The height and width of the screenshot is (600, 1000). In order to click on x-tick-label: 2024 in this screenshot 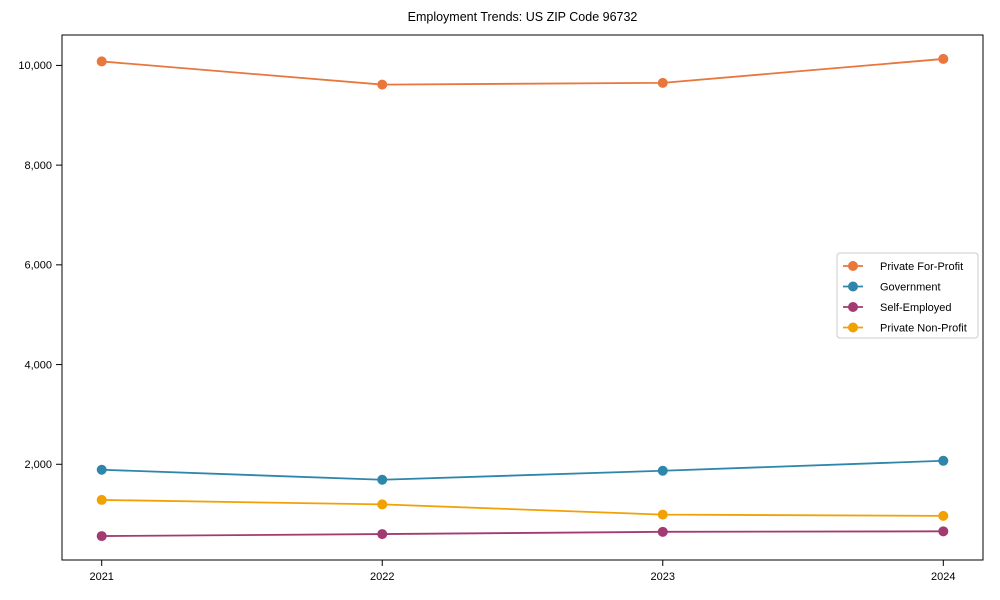, I will do `click(943, 577)`.